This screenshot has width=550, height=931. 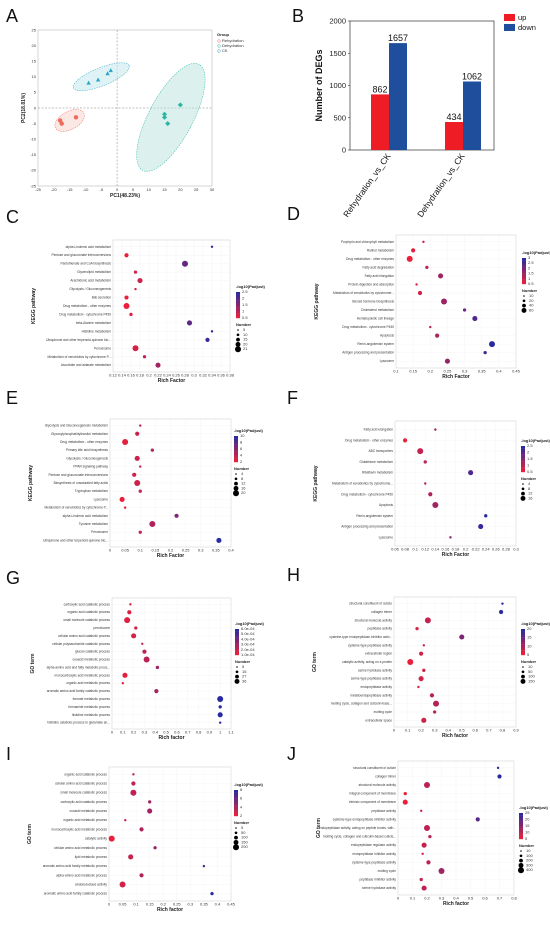 I want to click on dotplot-j-category: endopeptidase regulator activity, so click(x=373, y=845).